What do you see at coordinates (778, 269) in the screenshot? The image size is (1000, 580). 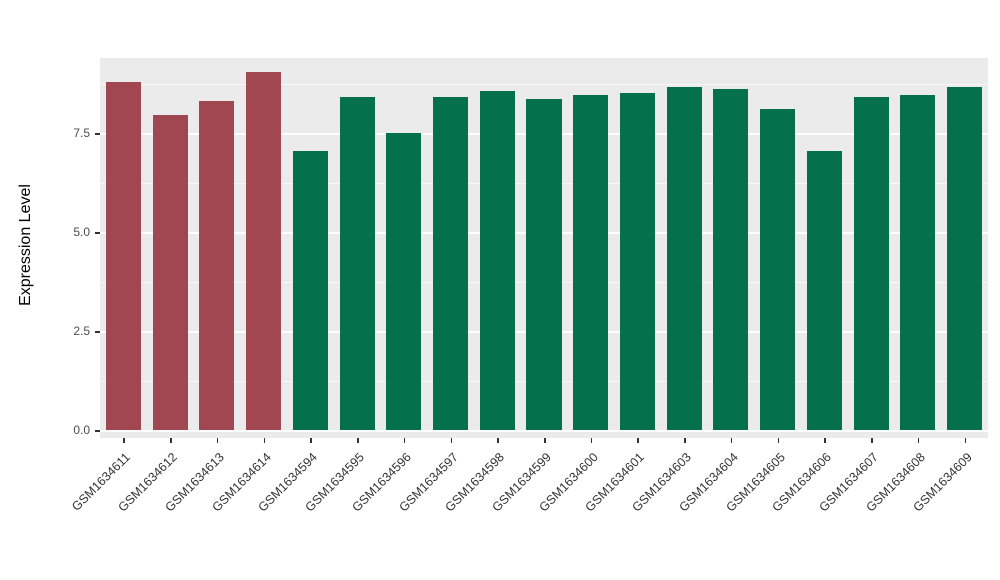 I see `bar-GSM1634605` at bounding box center [778, 269].